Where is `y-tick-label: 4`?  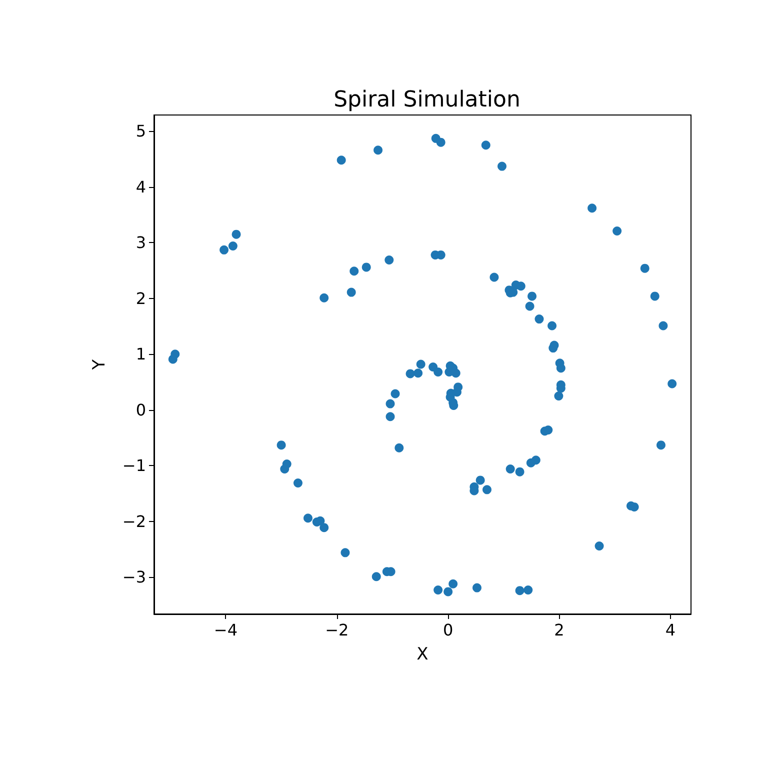 y-tick-label: 4 is located at coordinates (141, 186).